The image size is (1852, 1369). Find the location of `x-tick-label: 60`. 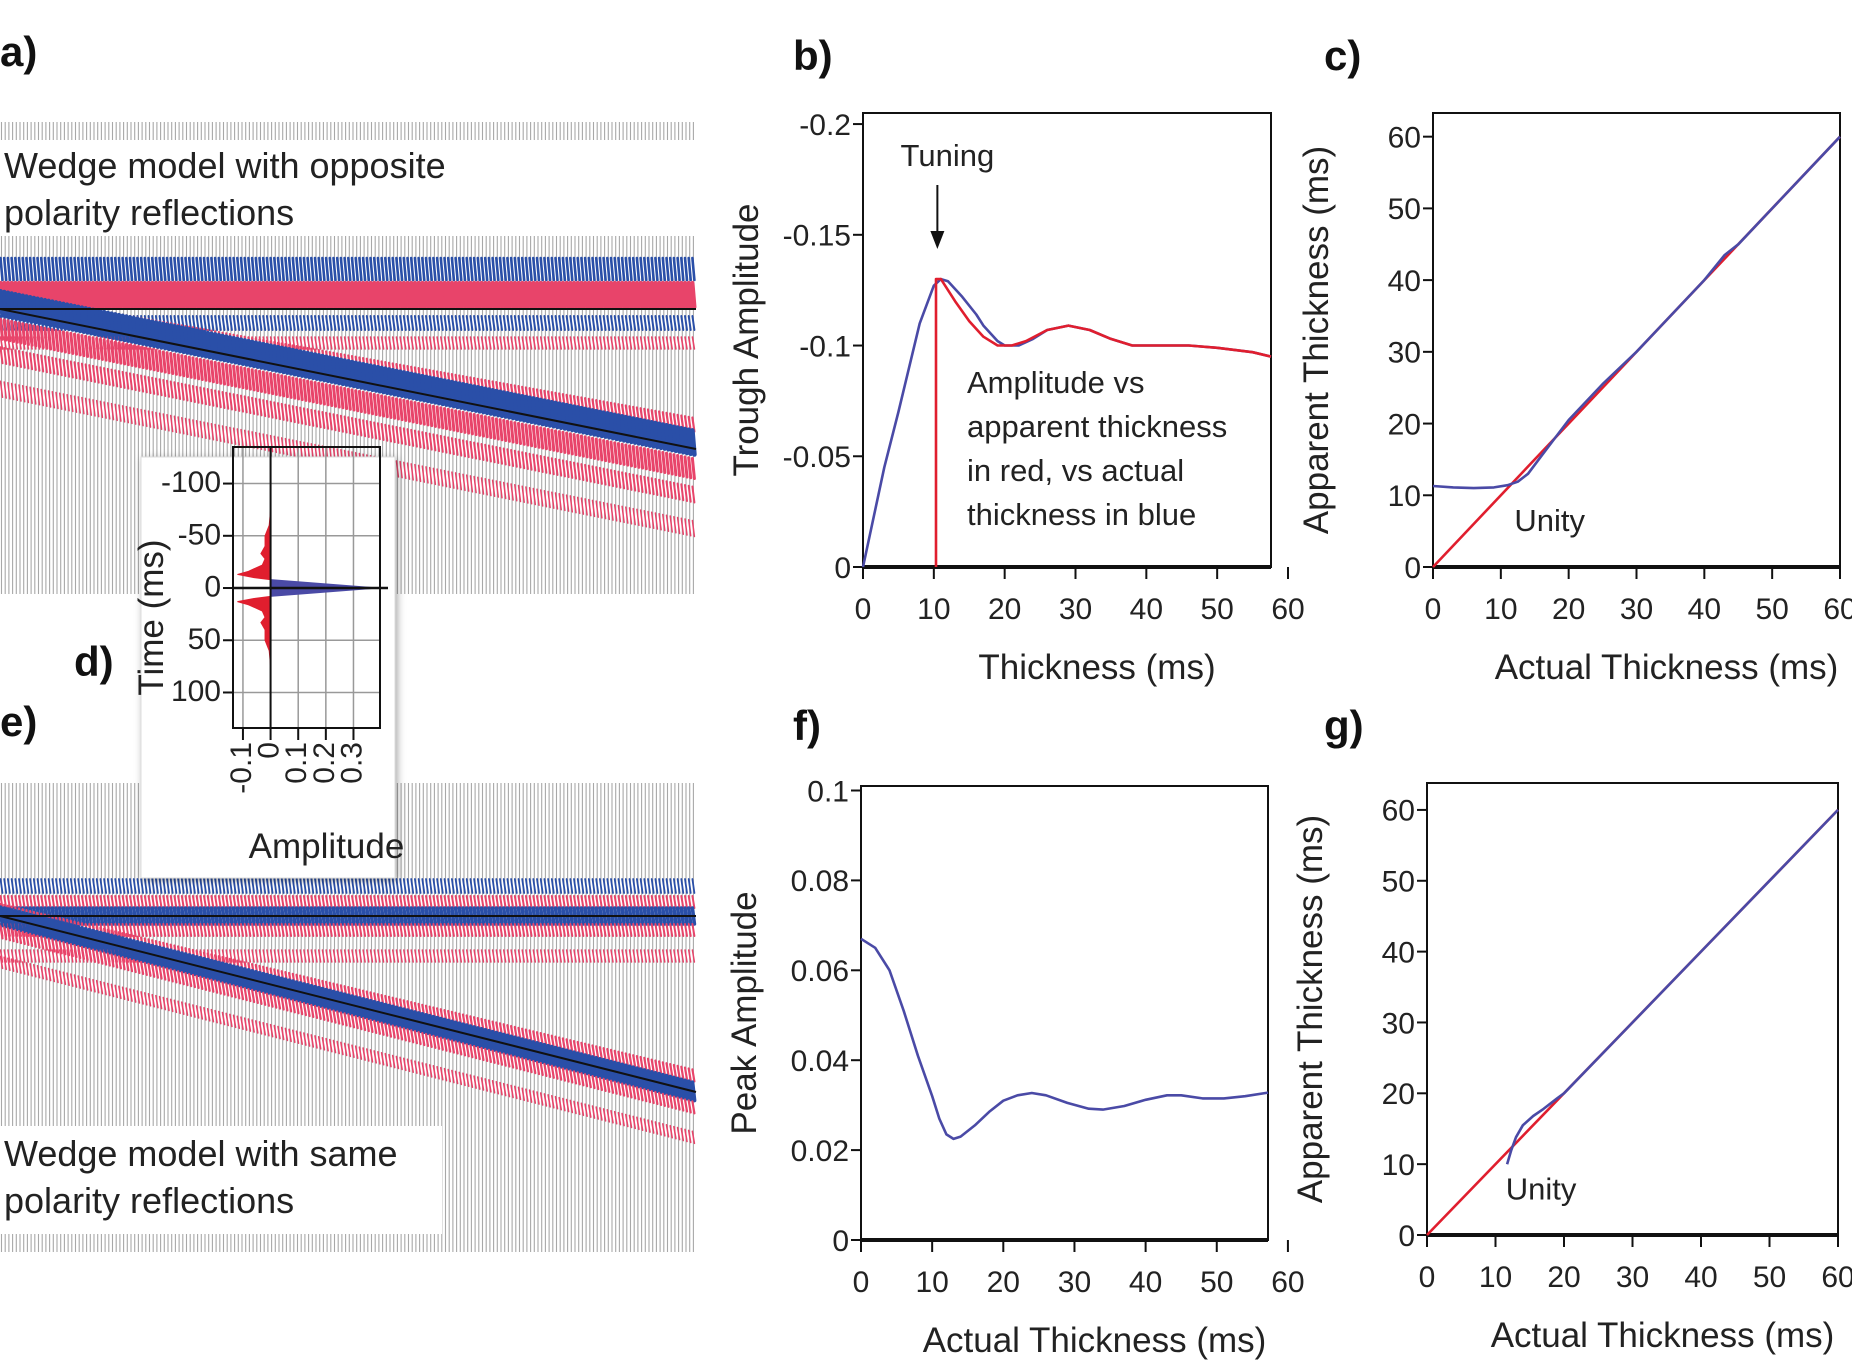

x-tick-label: 60 is located at coordinates (1287, 1282).